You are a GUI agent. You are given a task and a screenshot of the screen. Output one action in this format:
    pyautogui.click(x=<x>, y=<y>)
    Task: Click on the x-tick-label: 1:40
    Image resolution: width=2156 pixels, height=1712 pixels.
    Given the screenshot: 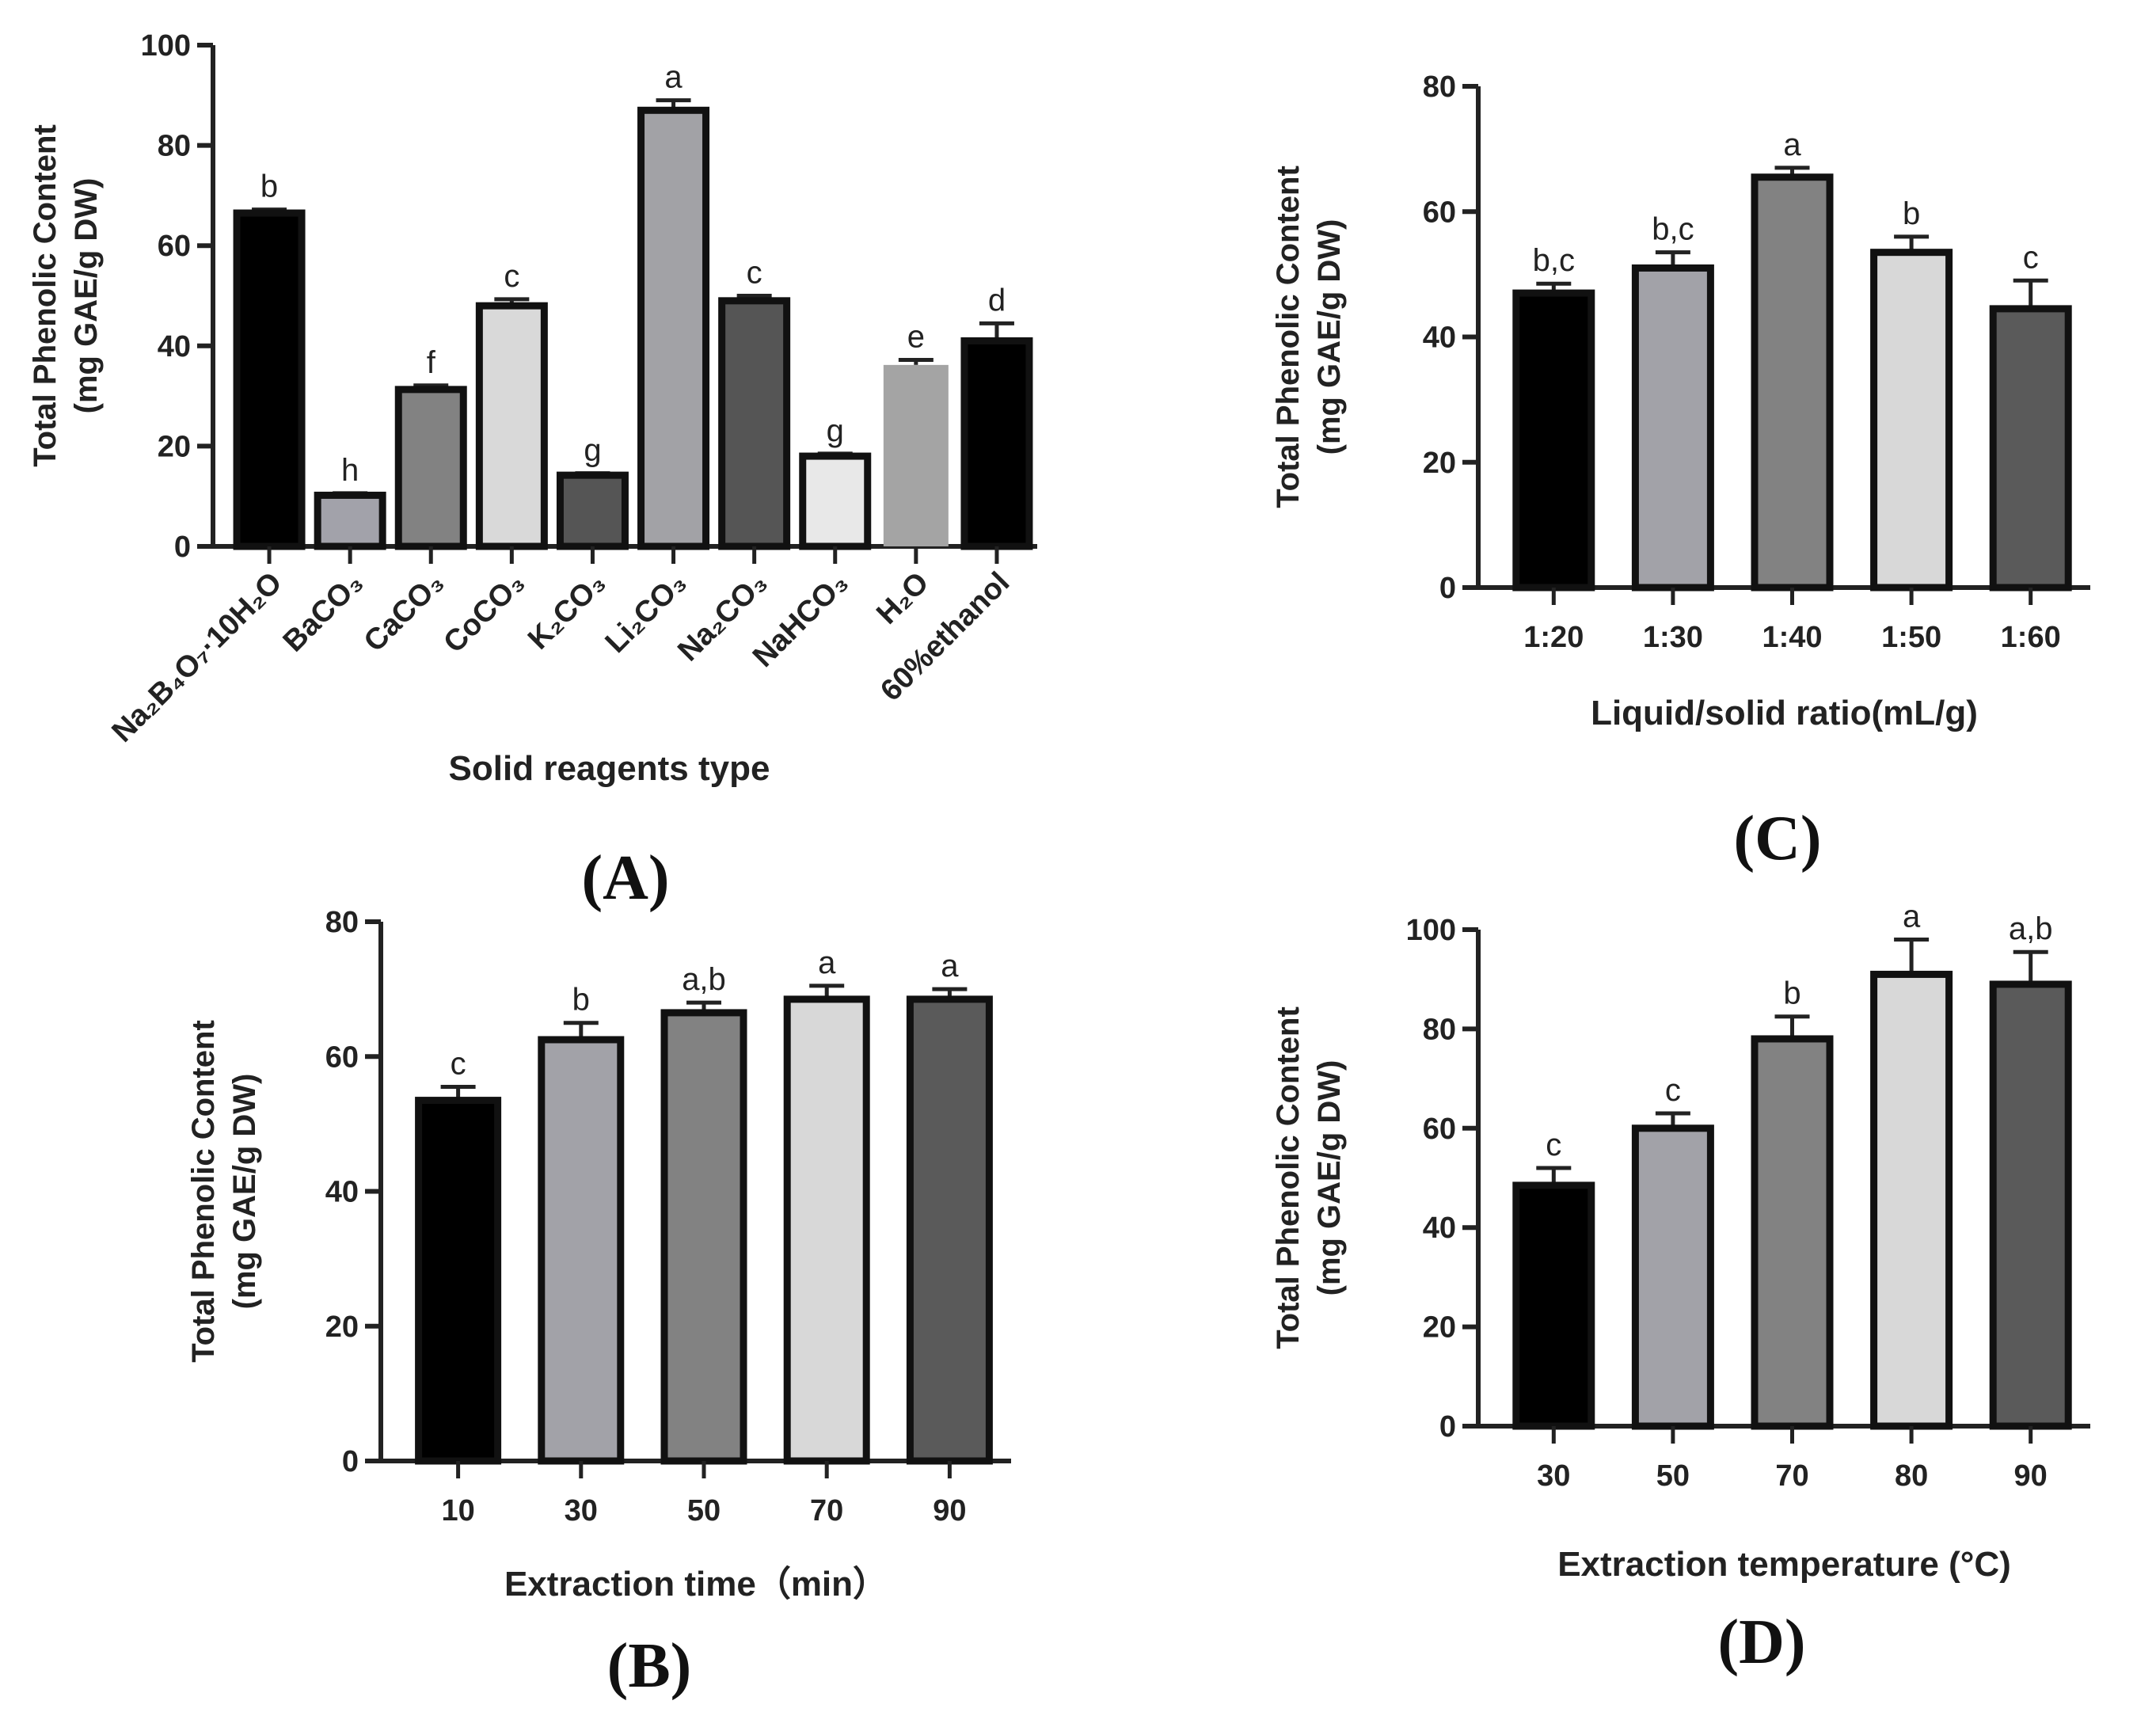 What is the action you would take?
    pyautogui.click(x=1792, y=637)
    